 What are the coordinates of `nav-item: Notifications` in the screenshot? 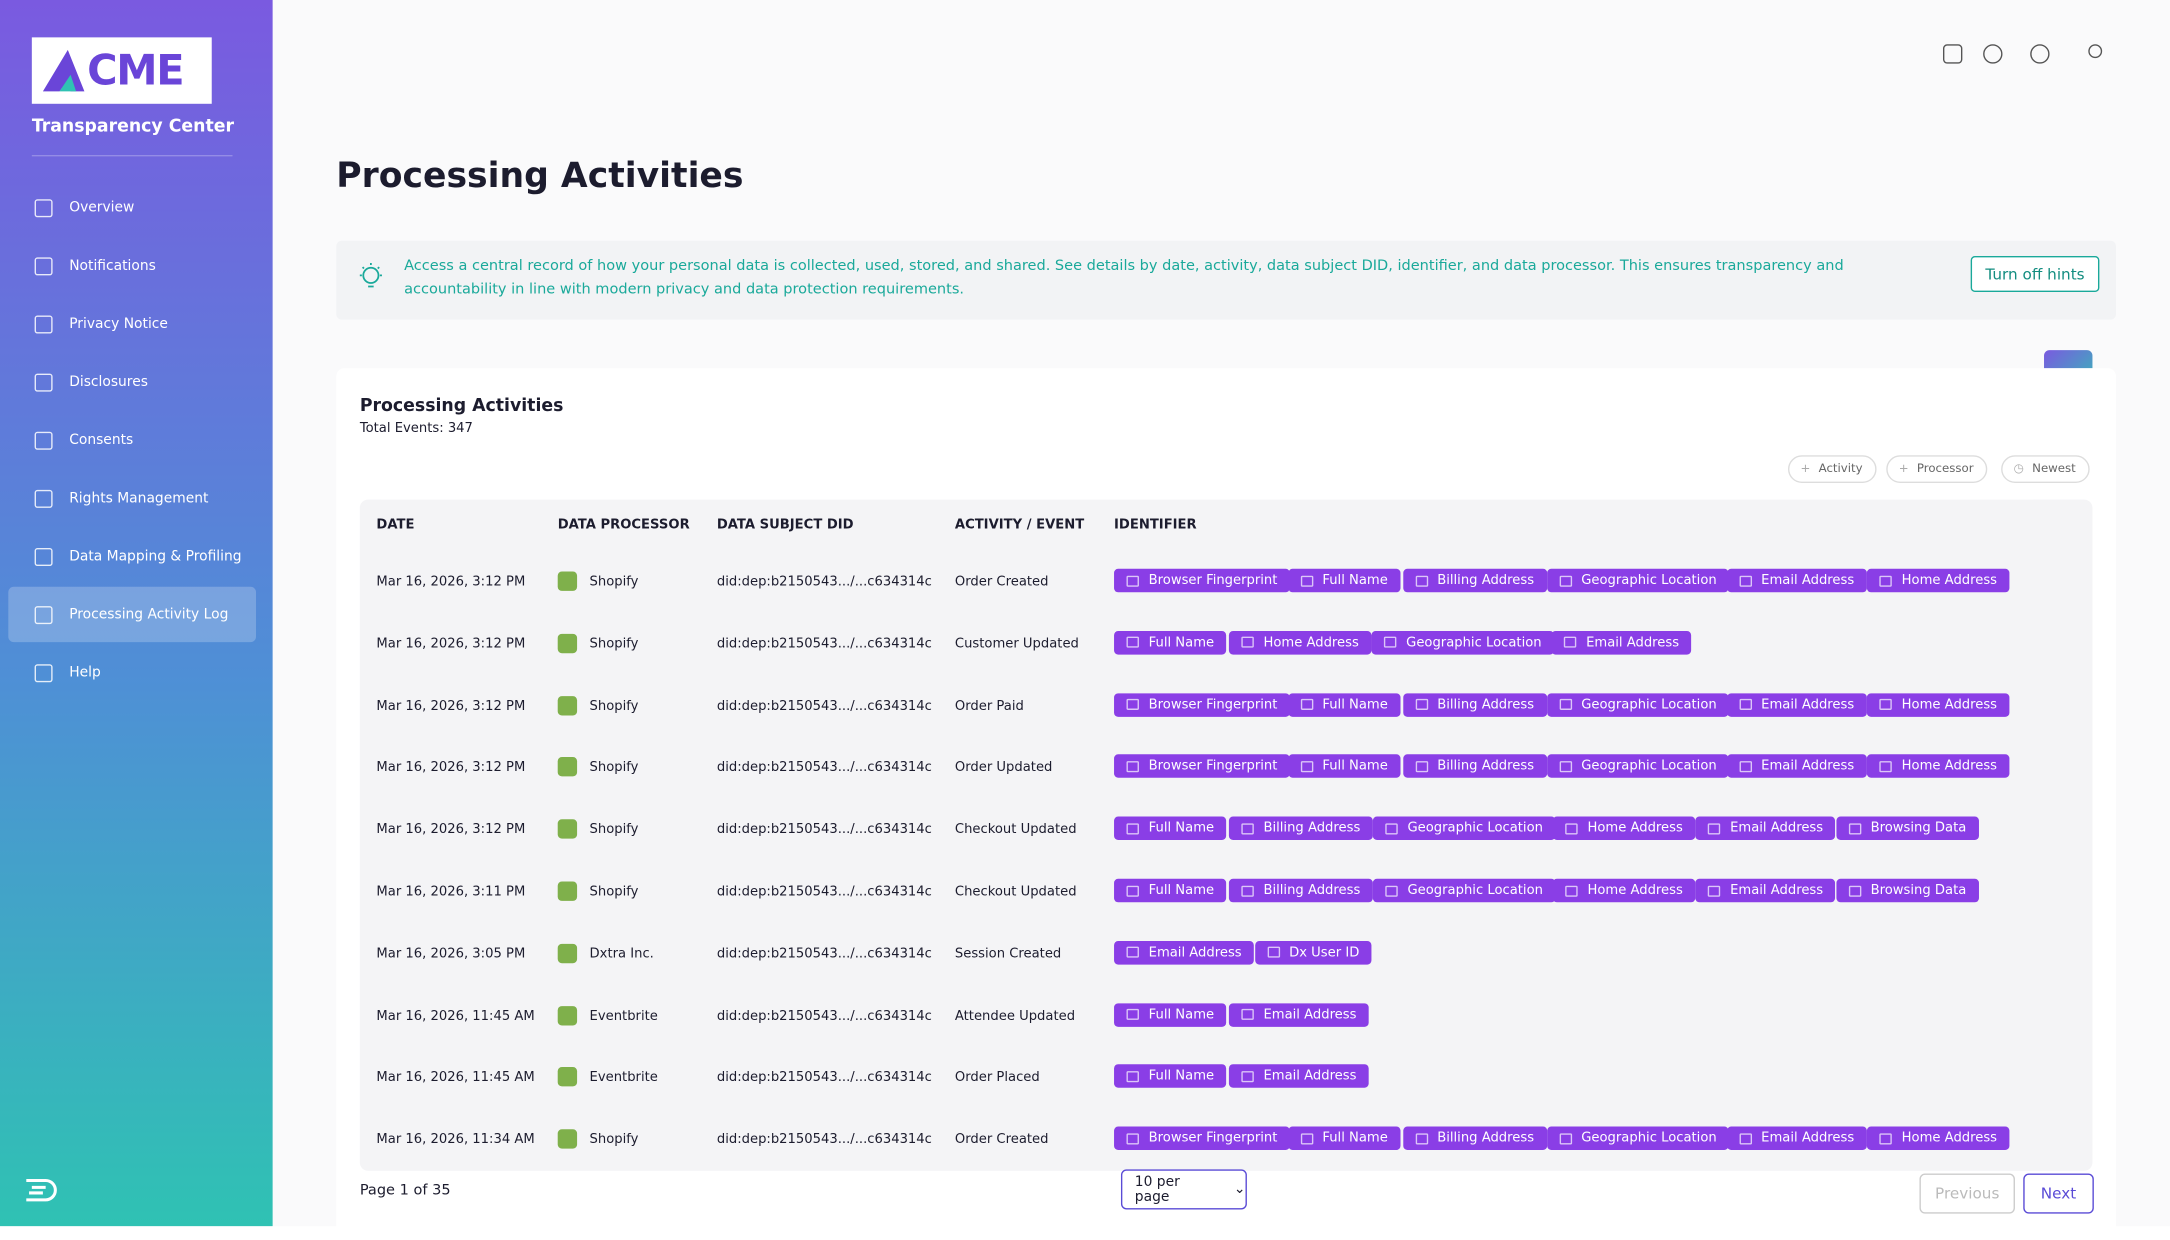 It's located at (132, 265).